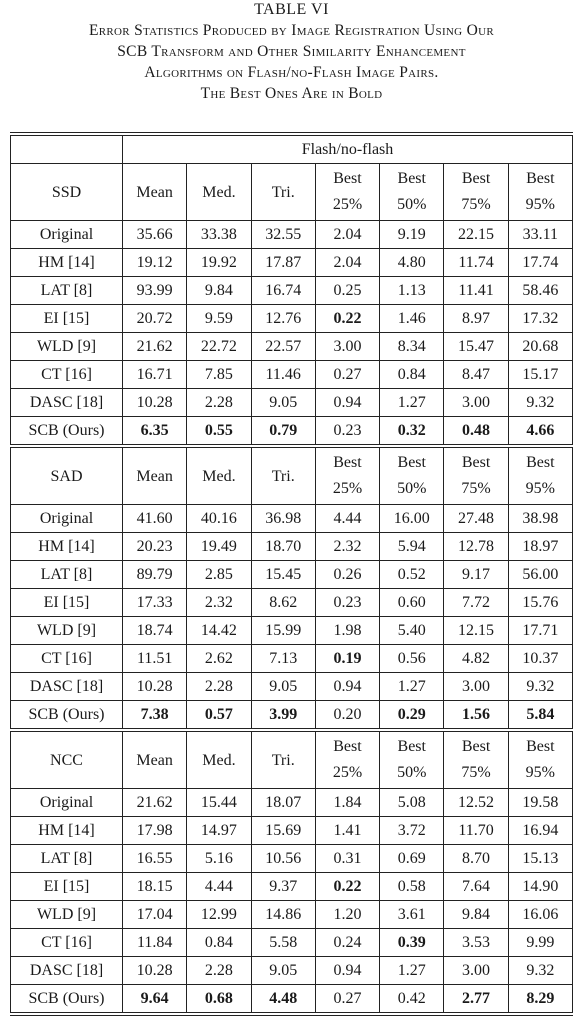  Describe the element at coordinates (412, 914) in the screenshot. I see `value-cell: 3.61` at that location.